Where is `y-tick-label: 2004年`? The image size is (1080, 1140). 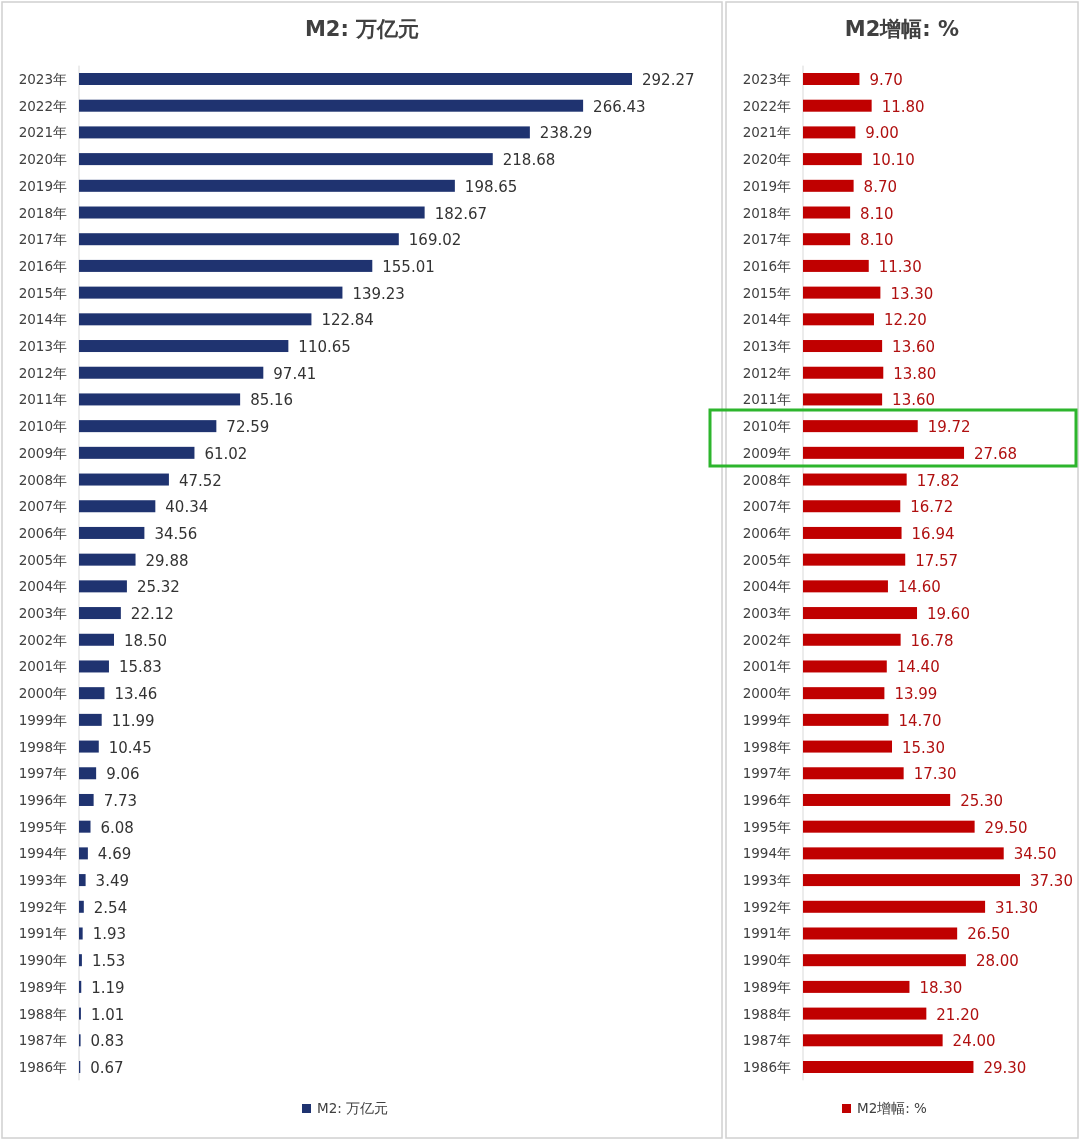
y-tick-label: 2004年 is located at coordinates (766, 586).